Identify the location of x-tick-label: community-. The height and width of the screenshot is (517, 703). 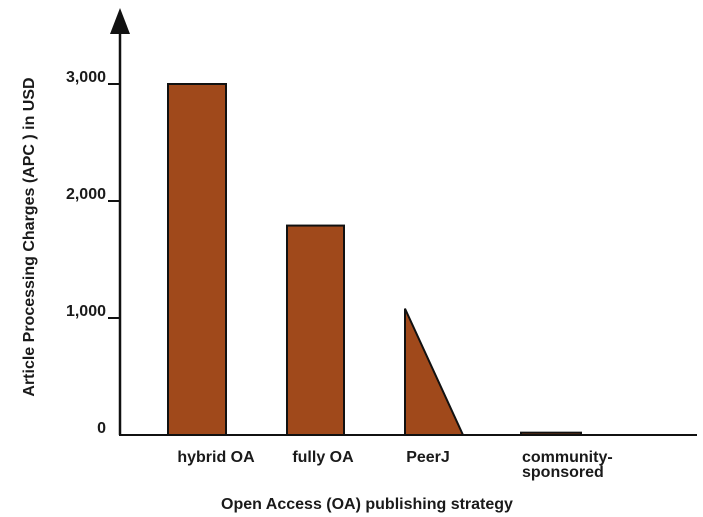
(567, 457).